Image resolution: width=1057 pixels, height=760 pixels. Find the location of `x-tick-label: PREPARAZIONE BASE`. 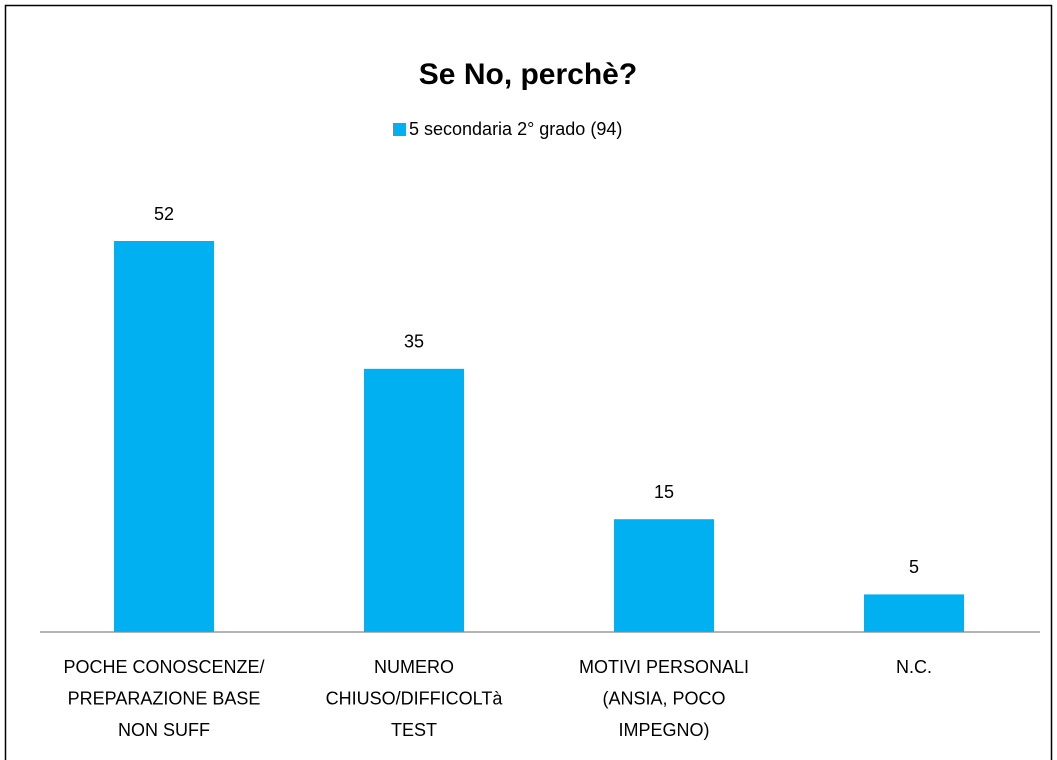

x-tick-label: PREPARAZIONE BASE is located at coordinates (164, 698).